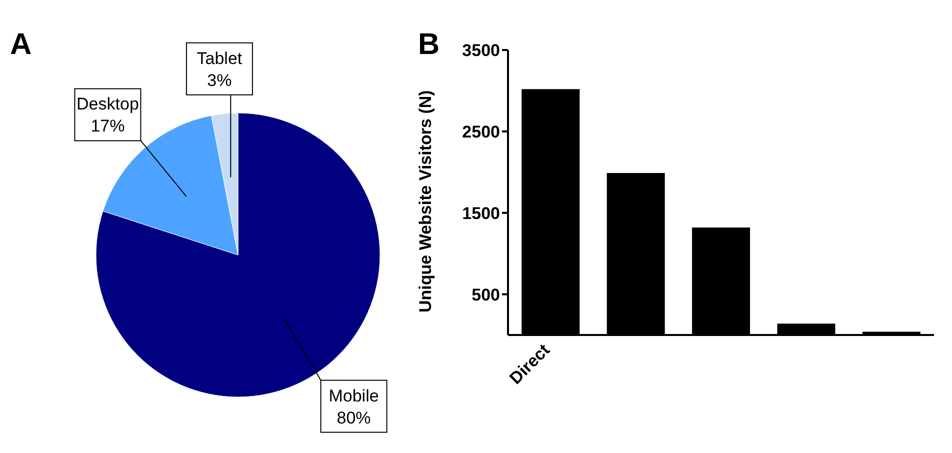  What do you see at coordinates (219, 80) in the screenshot?
I see `data-label: 3%` at bounding box center [219, 80].